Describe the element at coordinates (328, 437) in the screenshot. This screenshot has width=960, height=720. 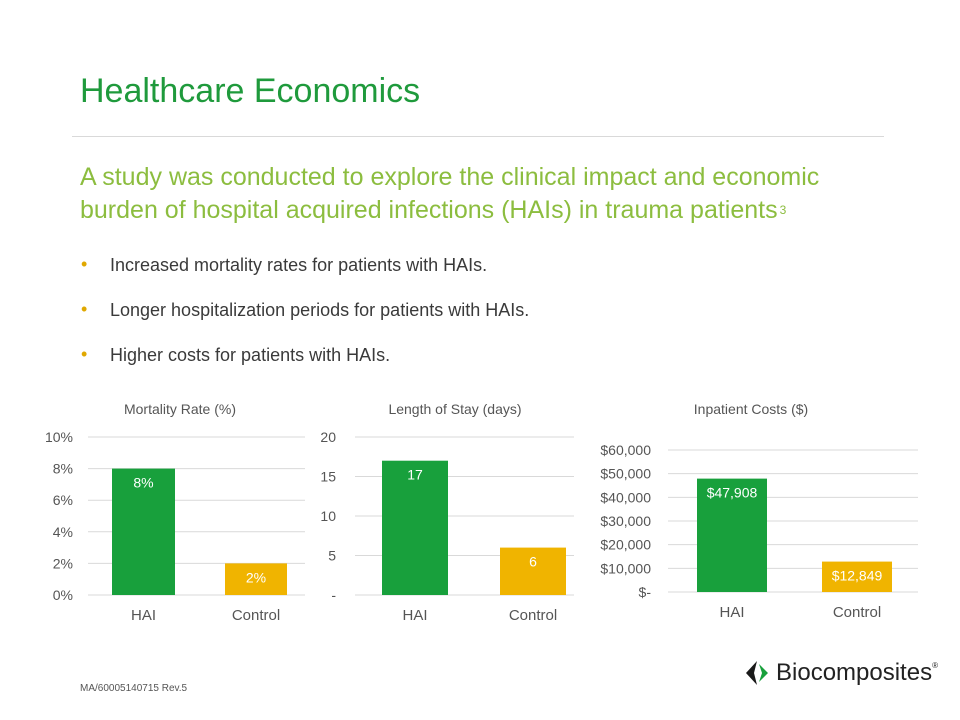
I see `y-tick-label: 20` at that location.